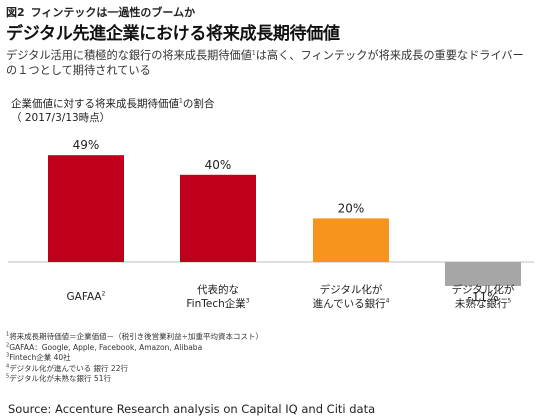 The image size is (540, 417). What do you see at coordinates (8, 345) in the screenshot?
I see `footnote-marker: 2` at bounding box center [8, 345].